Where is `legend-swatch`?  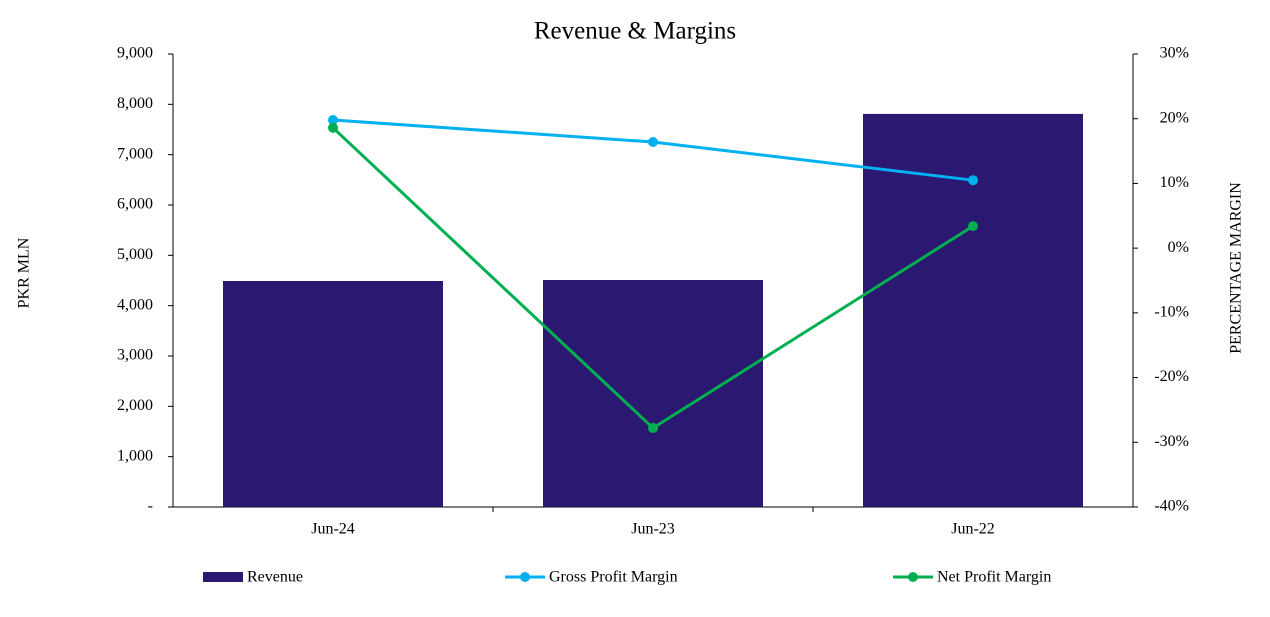
legend-swatch is located at coordinates (223, 577).